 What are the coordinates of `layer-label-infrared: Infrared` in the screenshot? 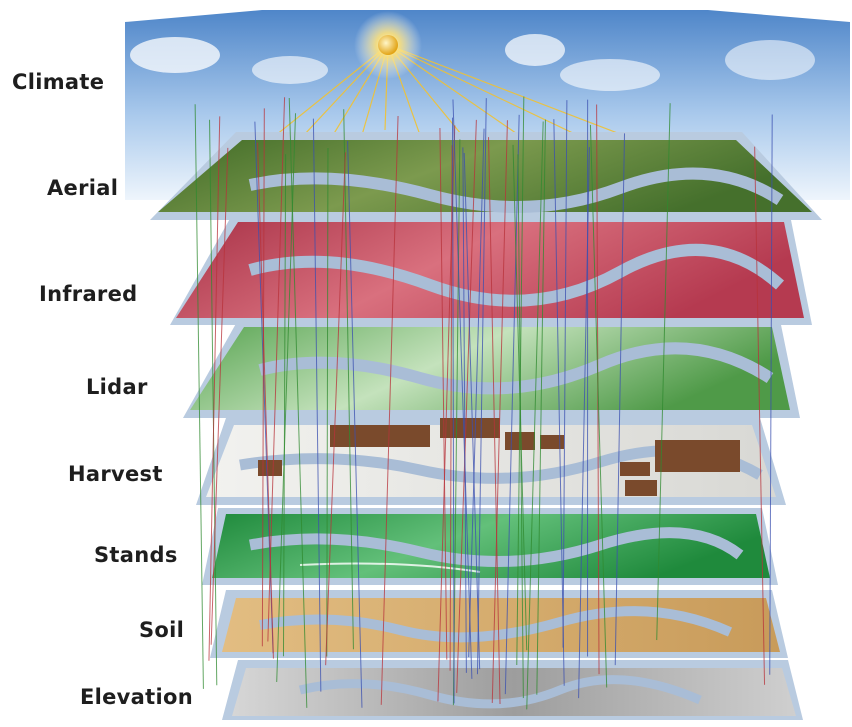 It's located at (88, 294).